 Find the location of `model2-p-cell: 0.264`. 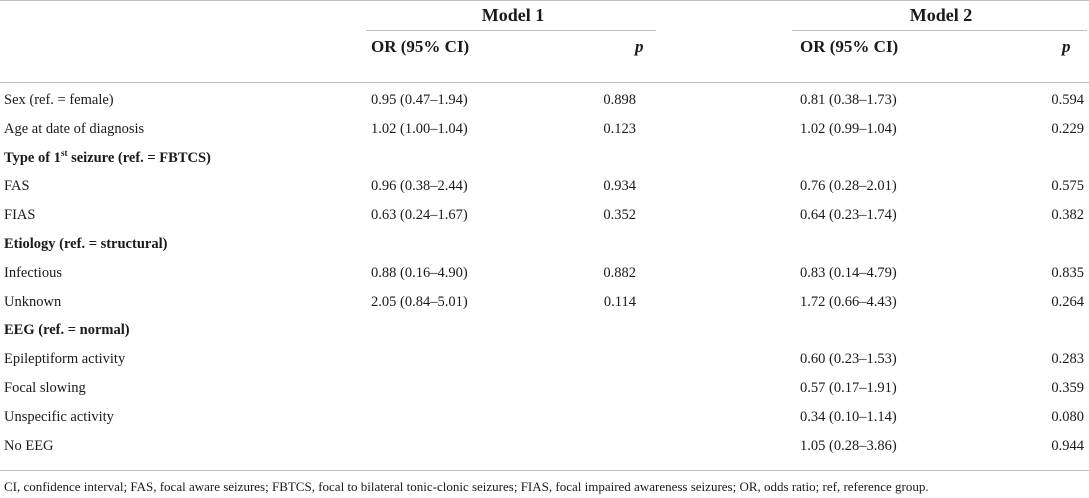

model2-p-cell: 0.264 is located at coordinates (1067, 301).